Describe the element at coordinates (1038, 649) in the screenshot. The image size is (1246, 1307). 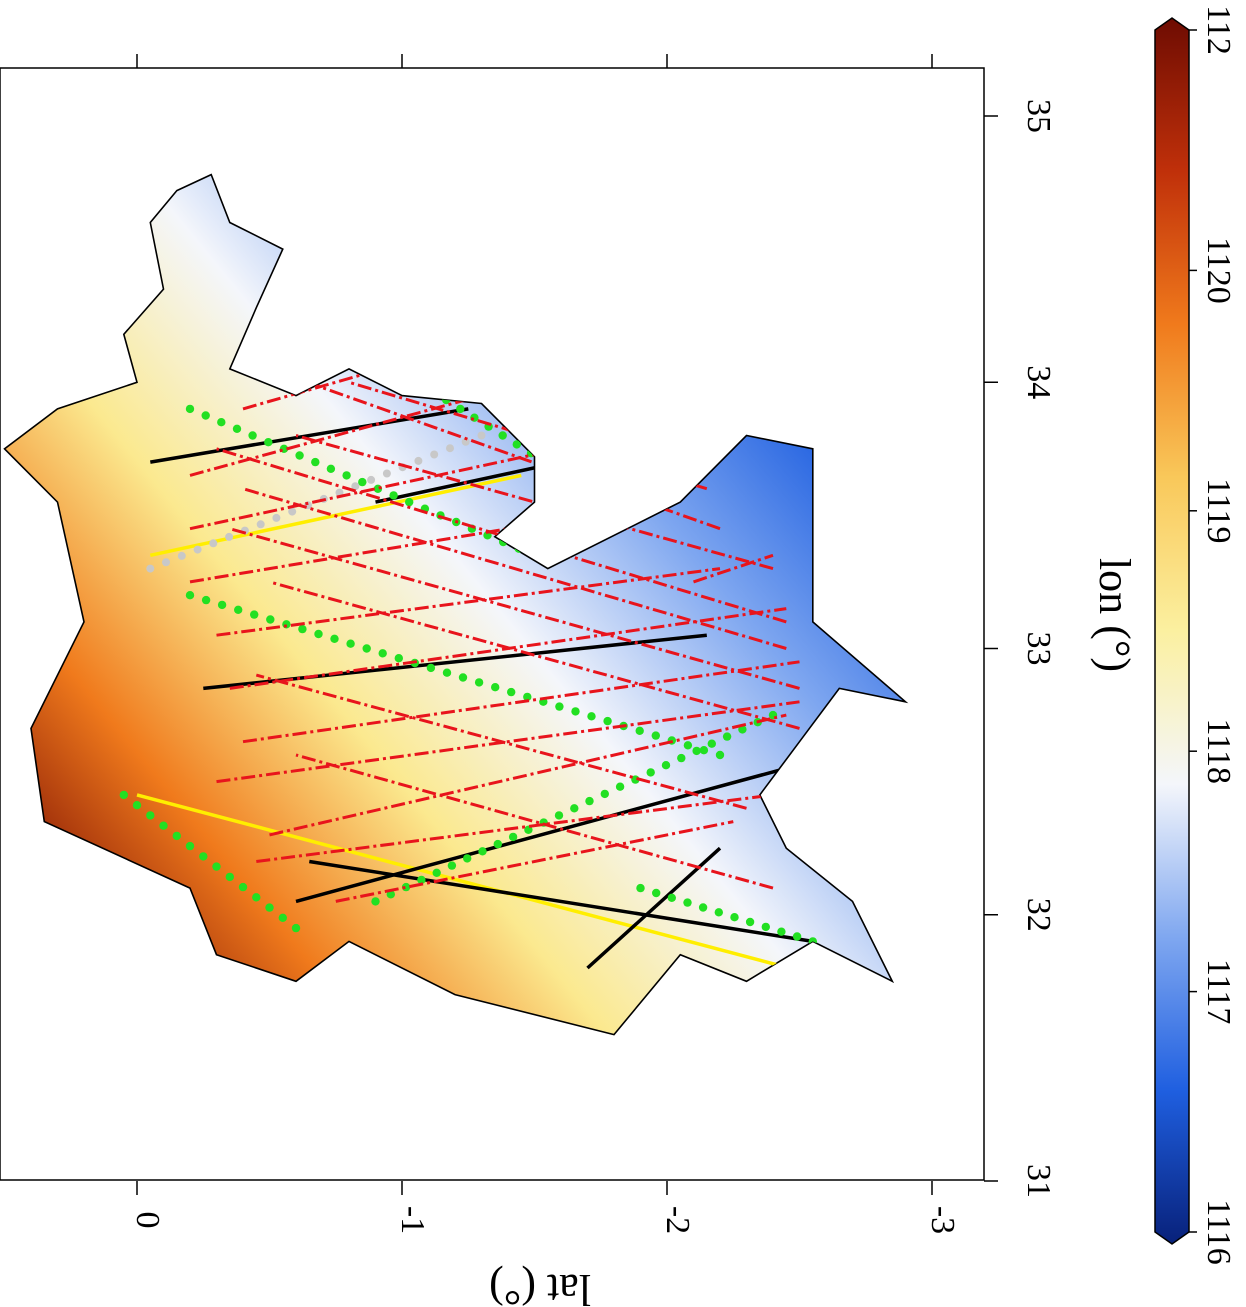
I see `x-tick-label: 33` at that location.